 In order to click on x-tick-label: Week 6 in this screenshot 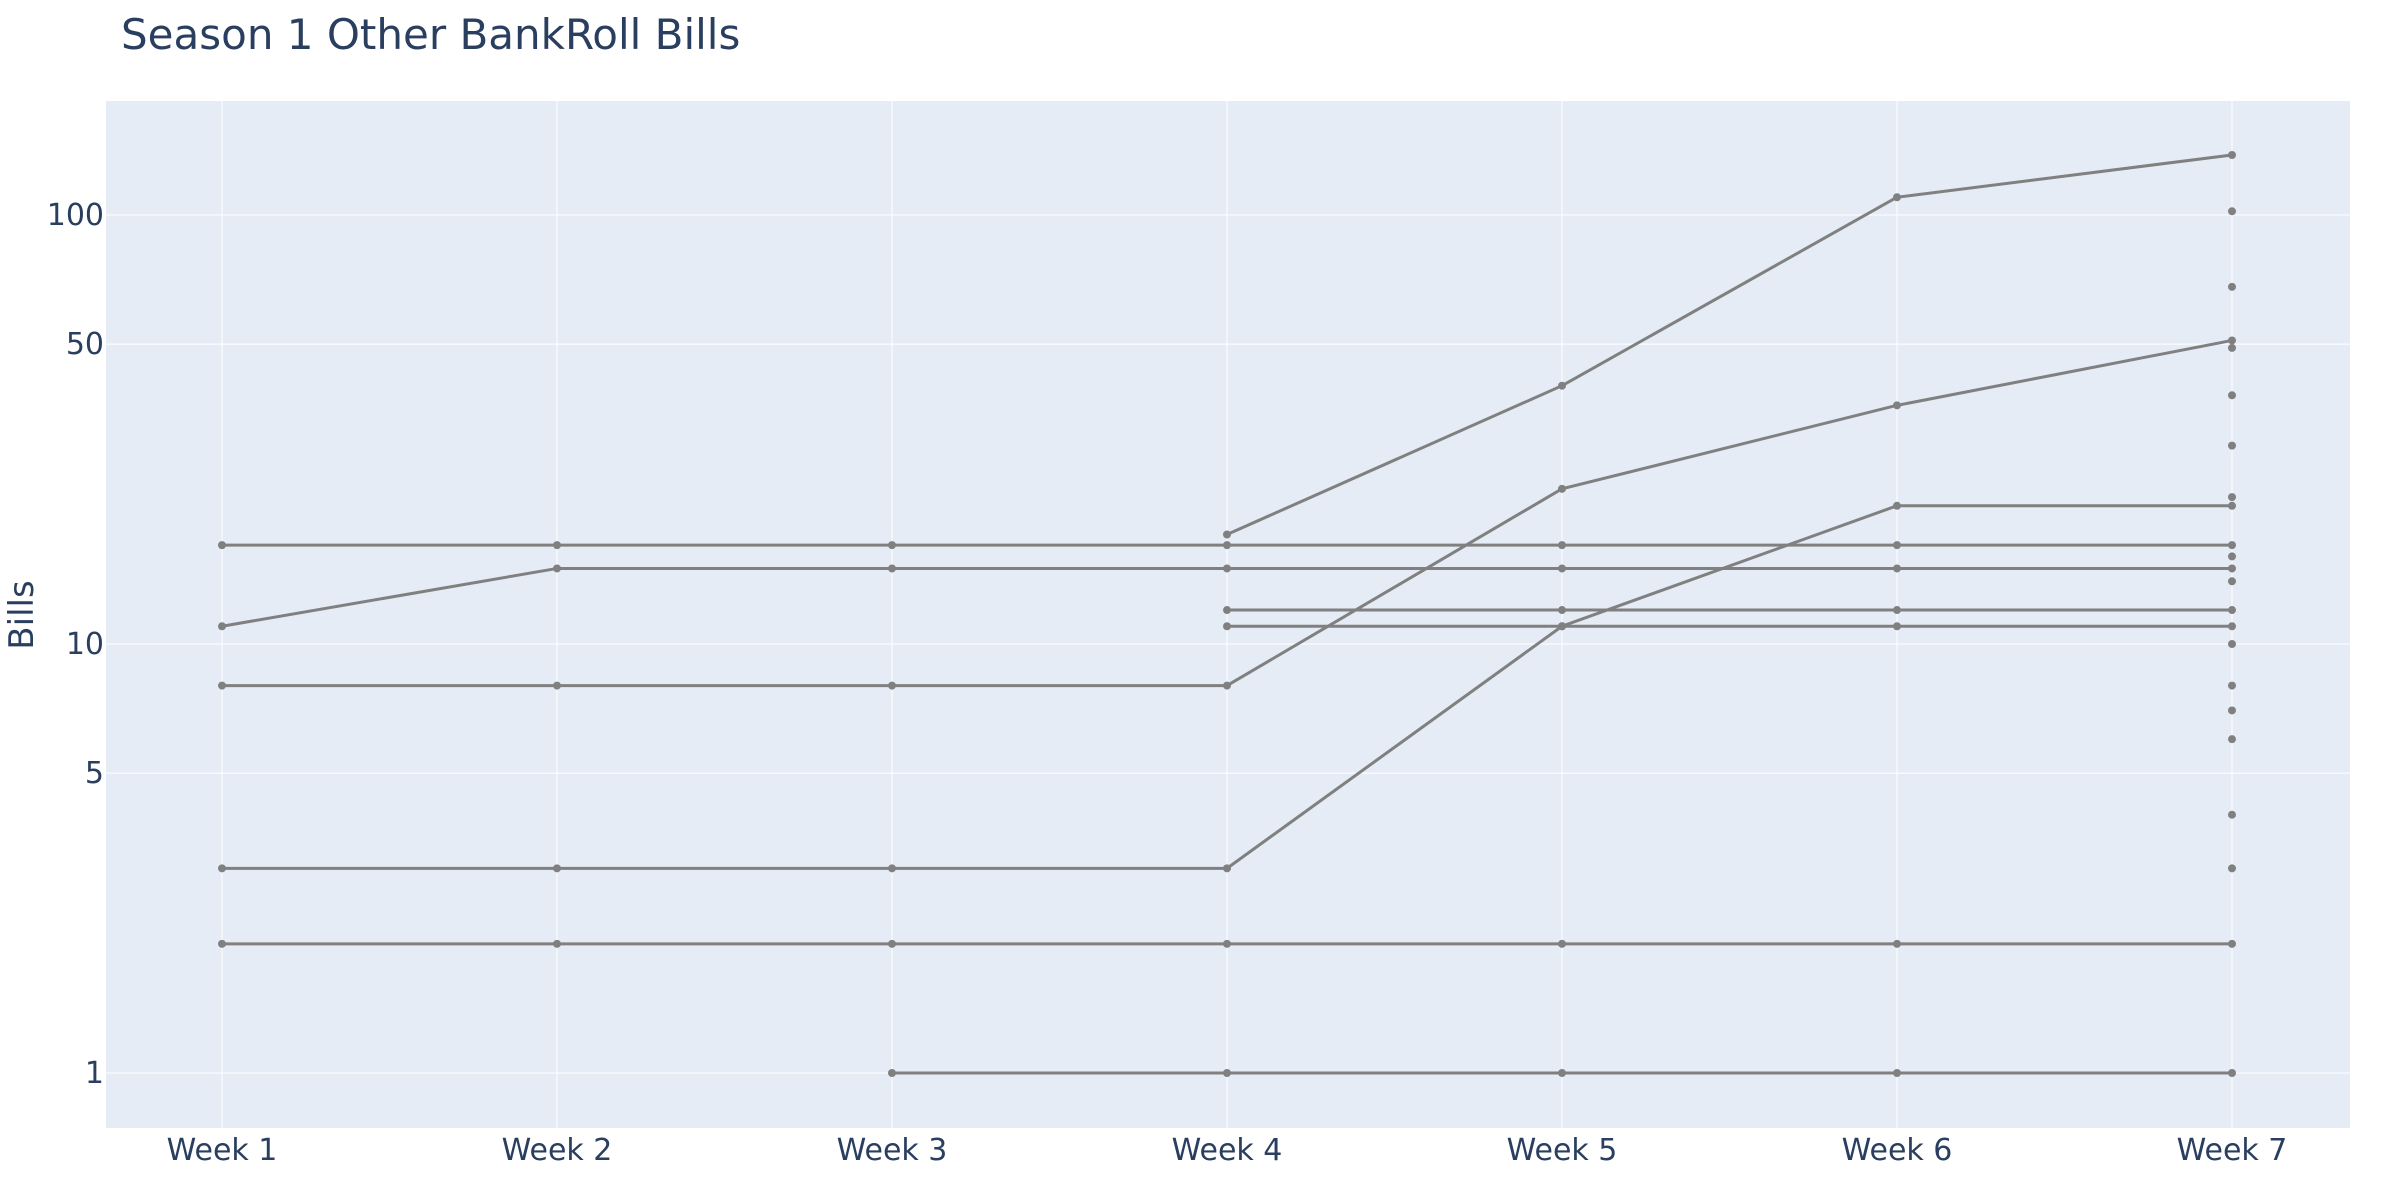, I will do `click(1897, 1150)`.